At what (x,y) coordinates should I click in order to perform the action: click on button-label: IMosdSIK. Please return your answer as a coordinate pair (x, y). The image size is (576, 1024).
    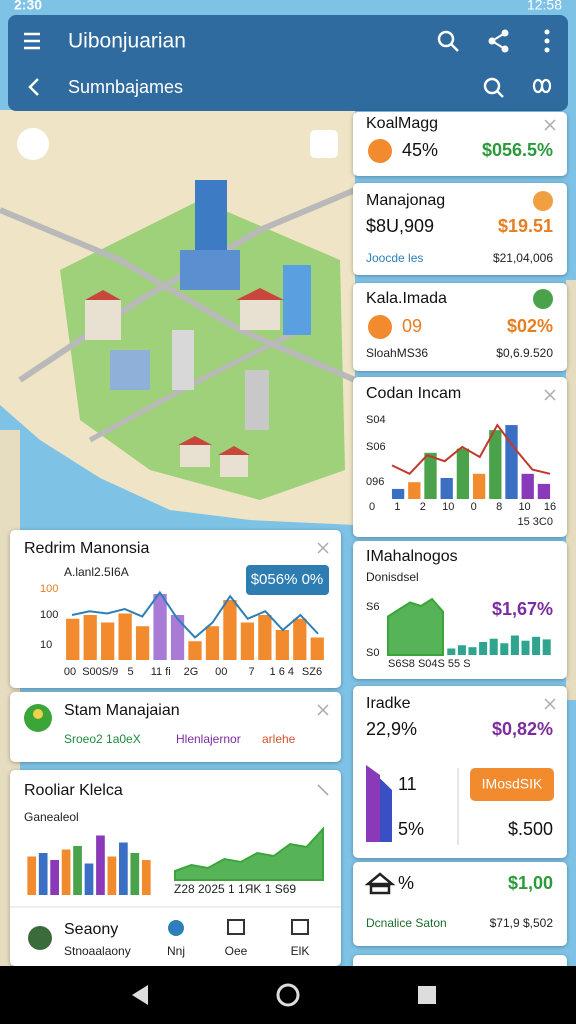
    Looking at the image, I should click on (512, 784).